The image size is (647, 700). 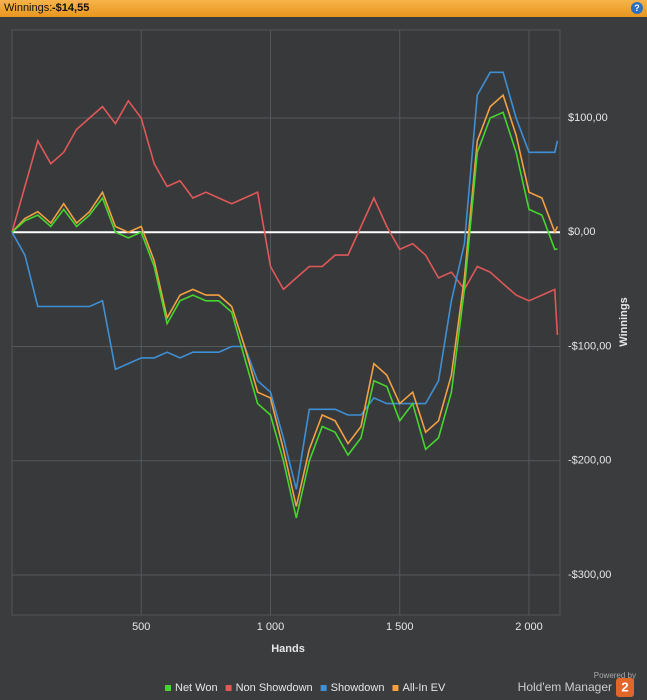 I want to click on y-tick-label: -$300,00, so click(x=589, y=575).